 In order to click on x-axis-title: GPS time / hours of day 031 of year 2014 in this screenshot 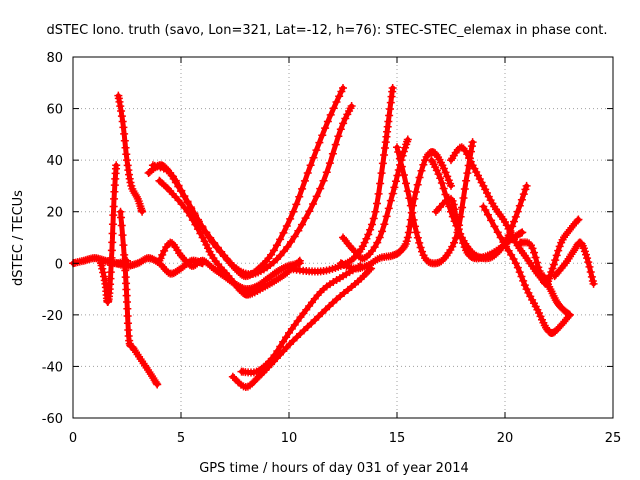, I will do `click(334, 468)`.